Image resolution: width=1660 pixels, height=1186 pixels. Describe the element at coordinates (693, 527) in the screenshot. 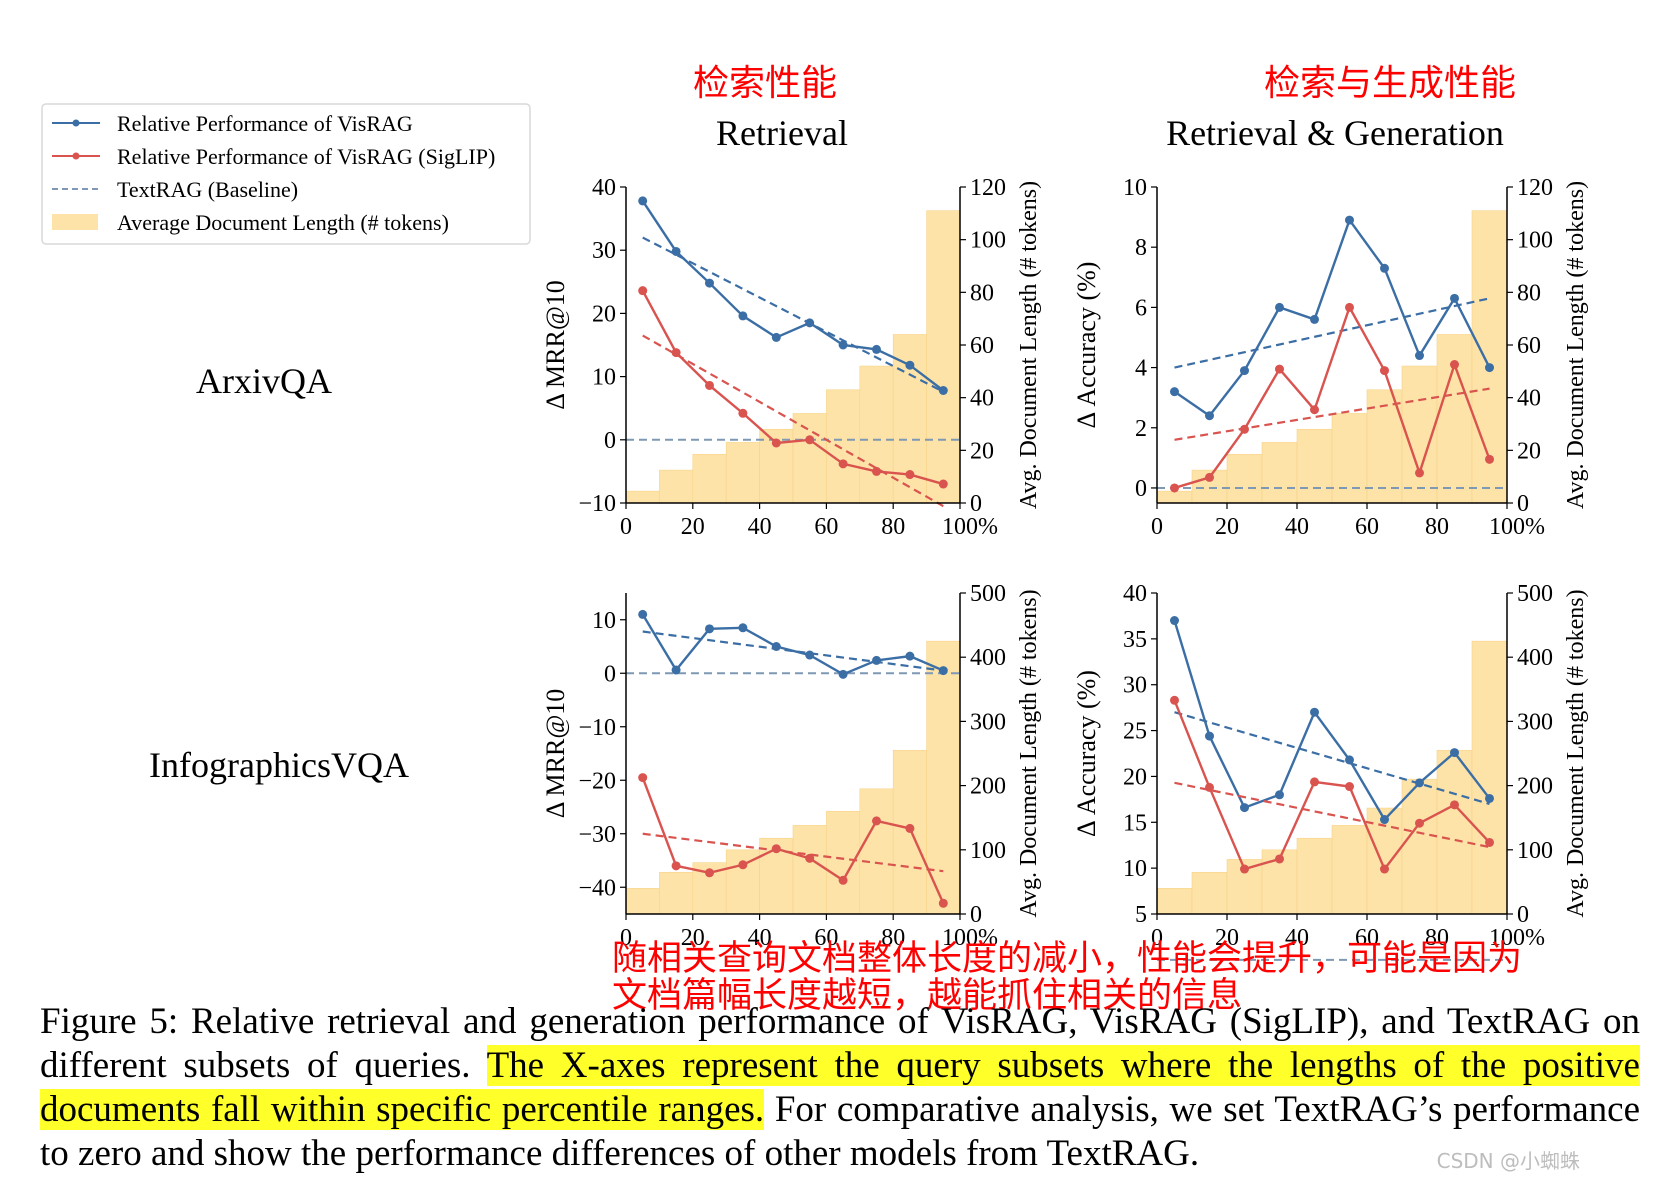

I see `arxivqa-retrieval-xtick-label-2: 20` at that location.